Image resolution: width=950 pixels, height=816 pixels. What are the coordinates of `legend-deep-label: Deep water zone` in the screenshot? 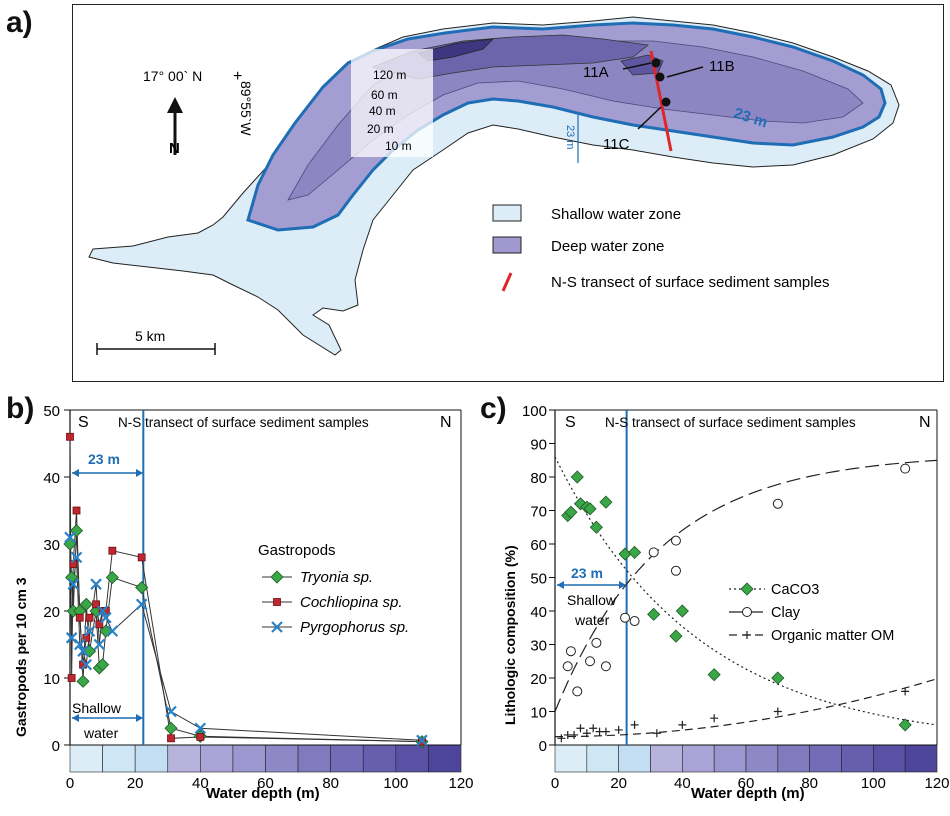 It's located at (607, 246).